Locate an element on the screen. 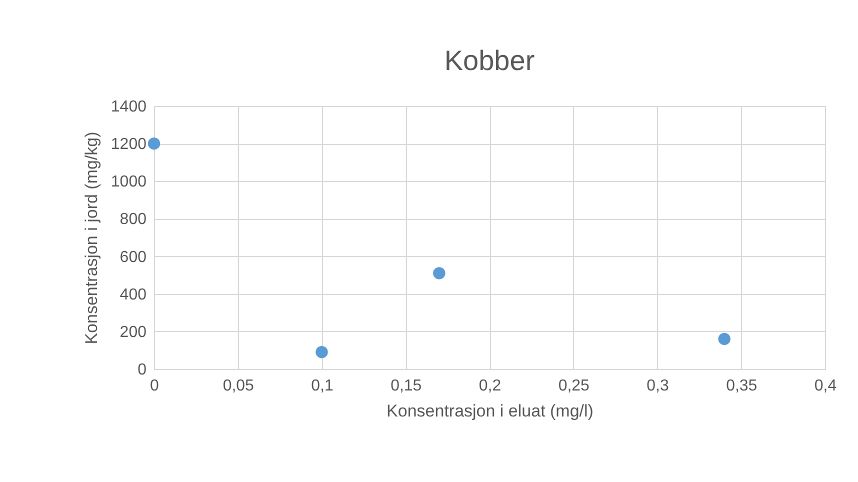 The height and width of the screenshot is (482, 858). x-tick-label: 0,25 is located at coordinates (574, 386).